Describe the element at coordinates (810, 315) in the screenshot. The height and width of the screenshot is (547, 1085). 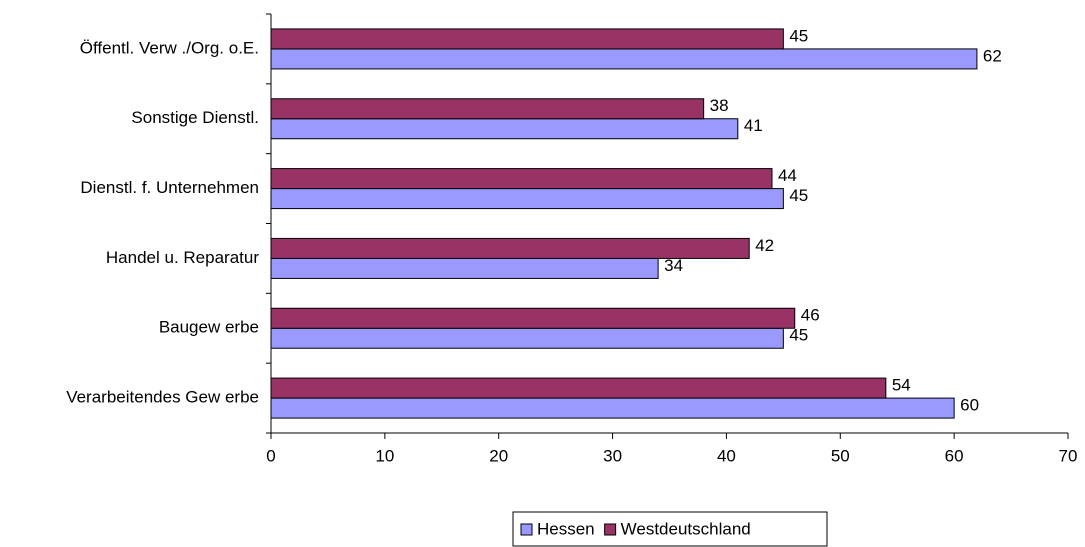
I see `value-label: 46` at that location.